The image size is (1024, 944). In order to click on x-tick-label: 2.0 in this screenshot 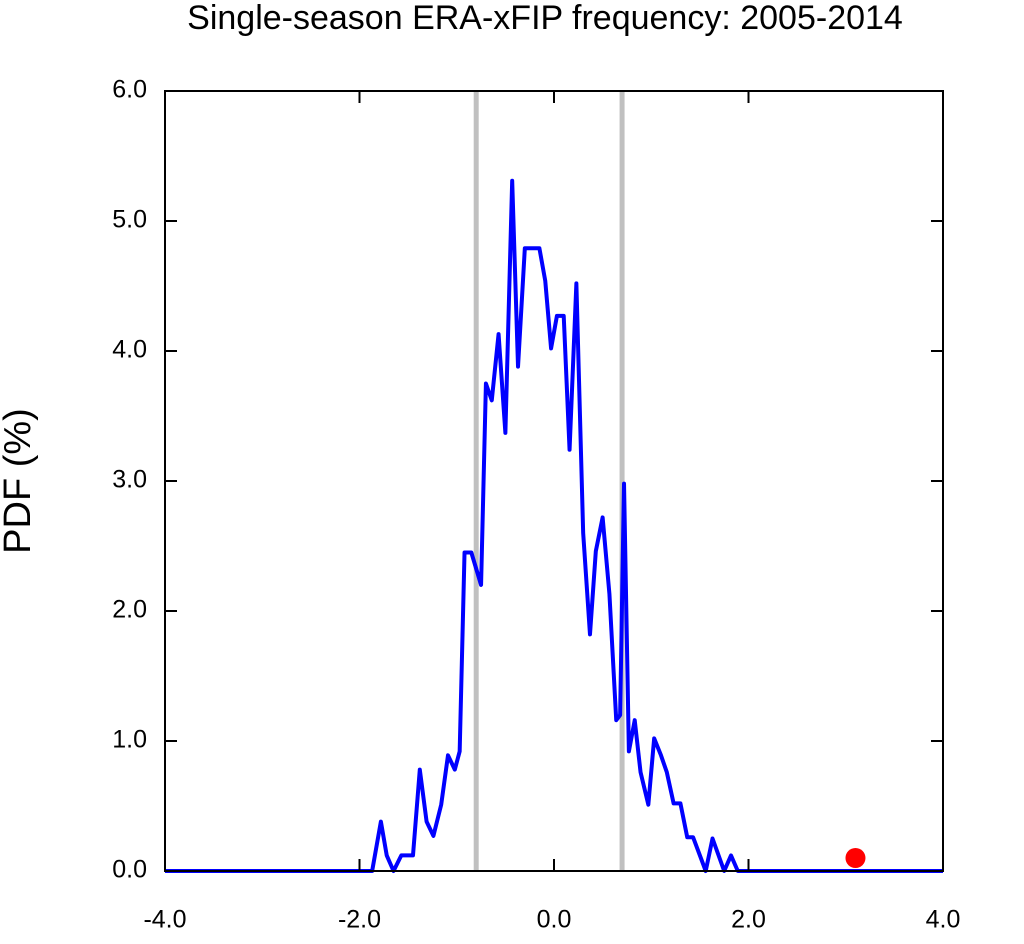, I will do `click(748, 920)`.